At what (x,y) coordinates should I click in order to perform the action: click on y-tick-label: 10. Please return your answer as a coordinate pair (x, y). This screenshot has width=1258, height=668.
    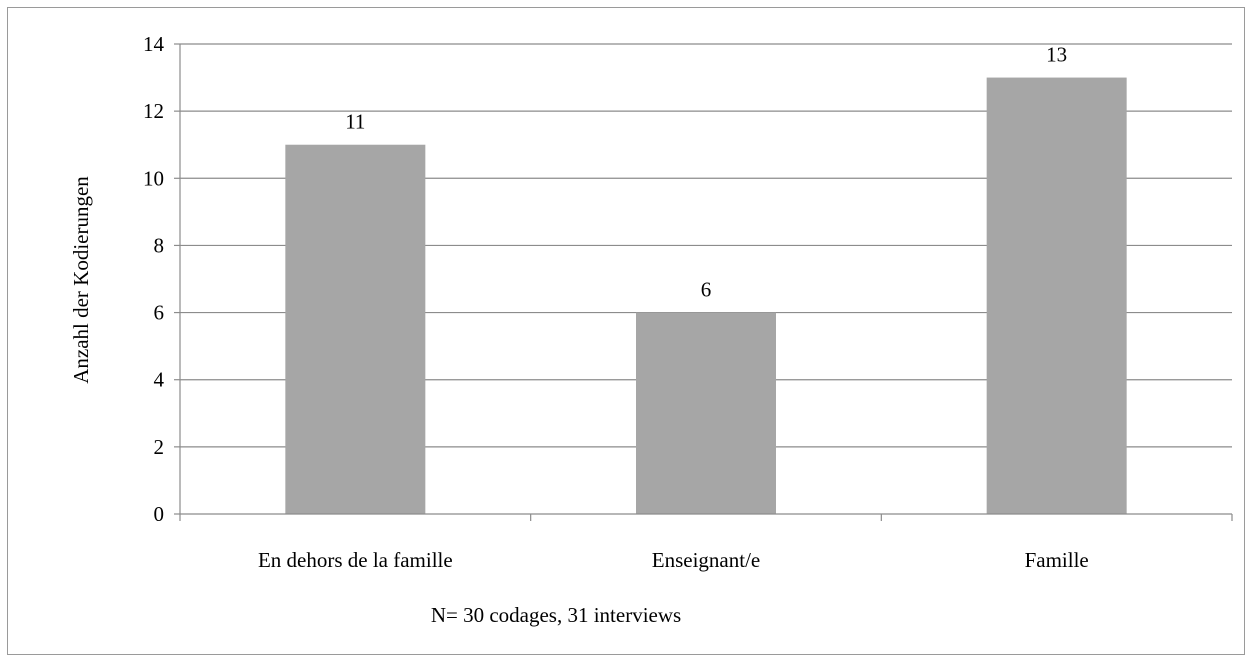
    Looking at the image, I should click on (153, 178).